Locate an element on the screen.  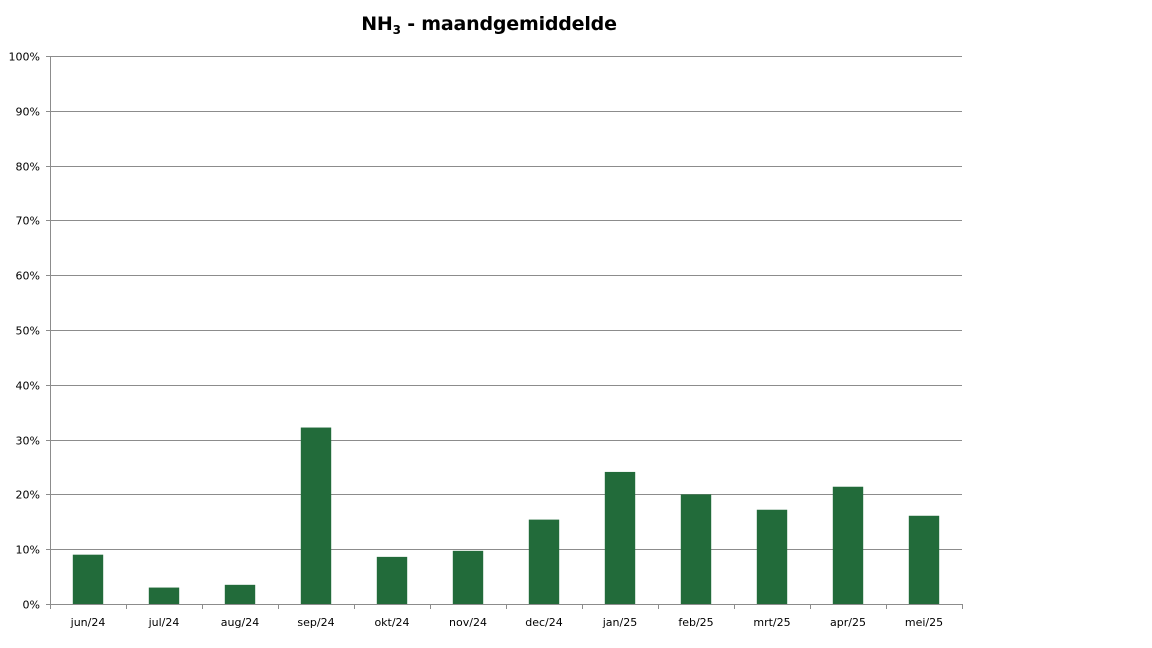
x-tick-label: apr/25 is located at coordinates (848, 622).